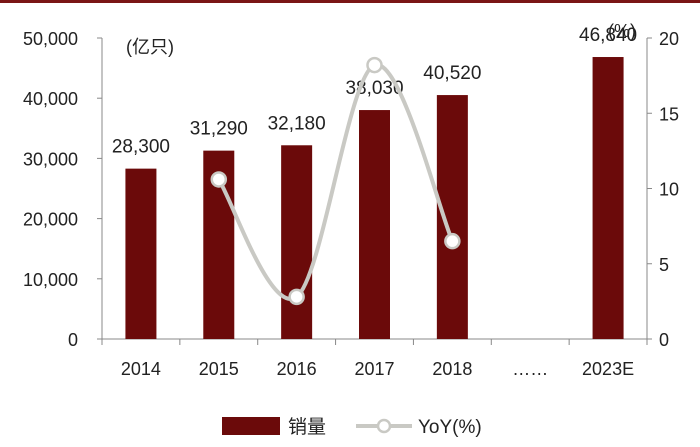  I want to click on right-tick-label: 0, so click(664, 340).